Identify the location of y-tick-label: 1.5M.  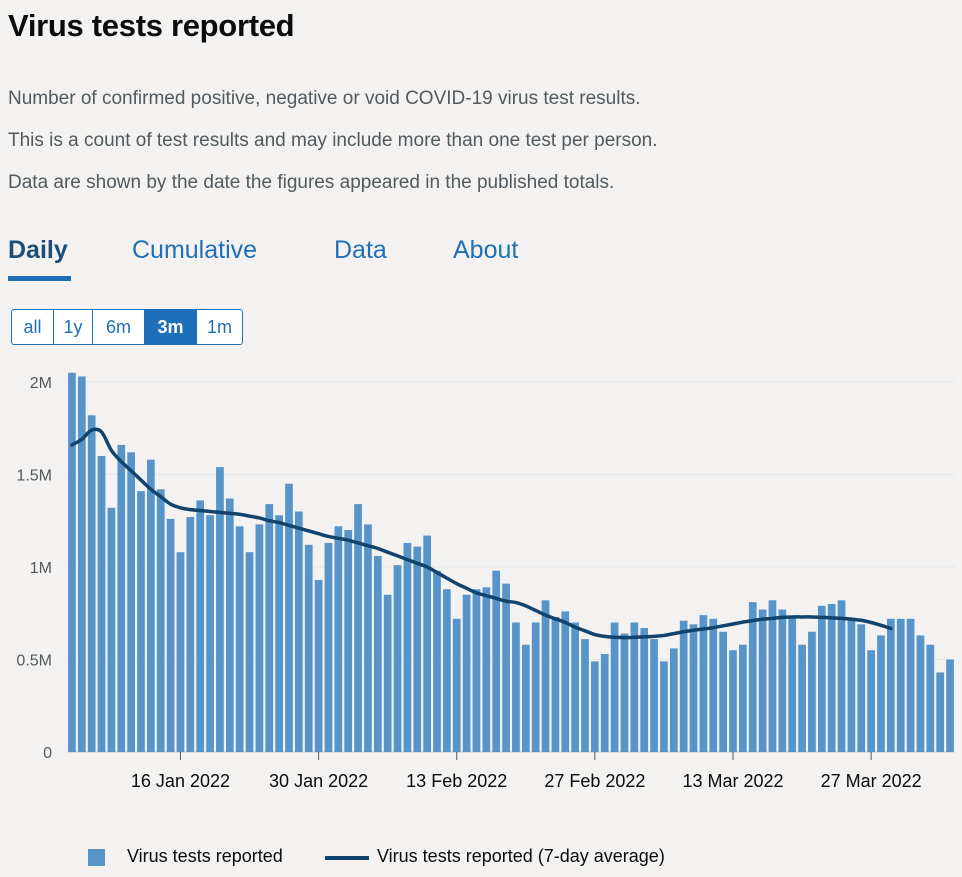
(34, 476).